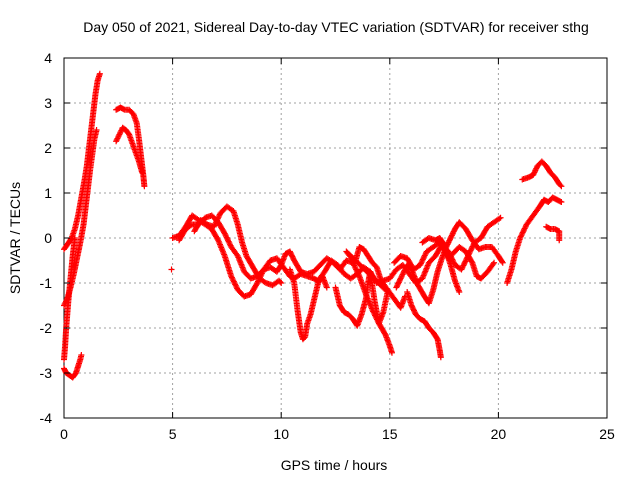 This screenshot has width=640, height=480. I want to click on x-tick-label: 10, so click(281, 434).